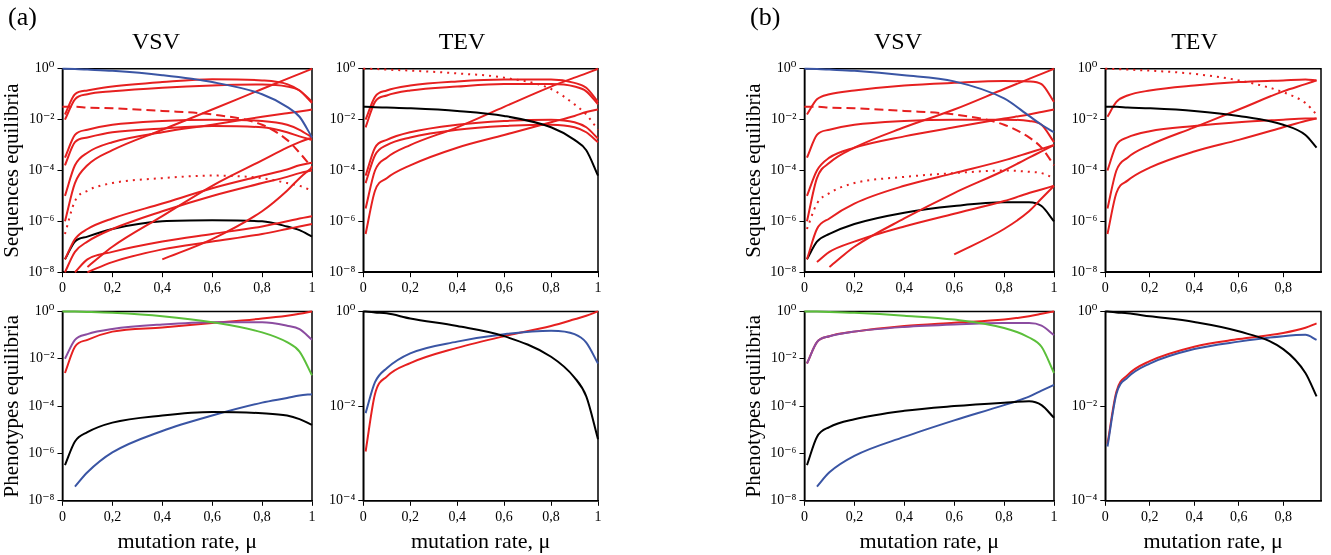 The height and width of the screenshot is (555, 1331). I want to click on text: (a), so click(22, 17).